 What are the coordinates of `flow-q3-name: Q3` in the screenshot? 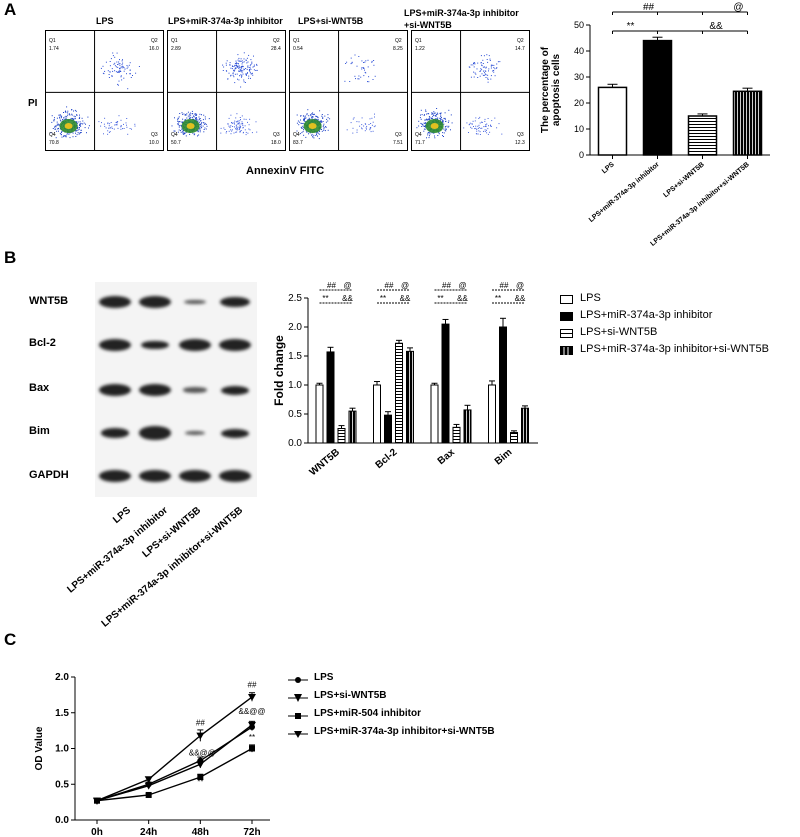 It's located at (154, 135).